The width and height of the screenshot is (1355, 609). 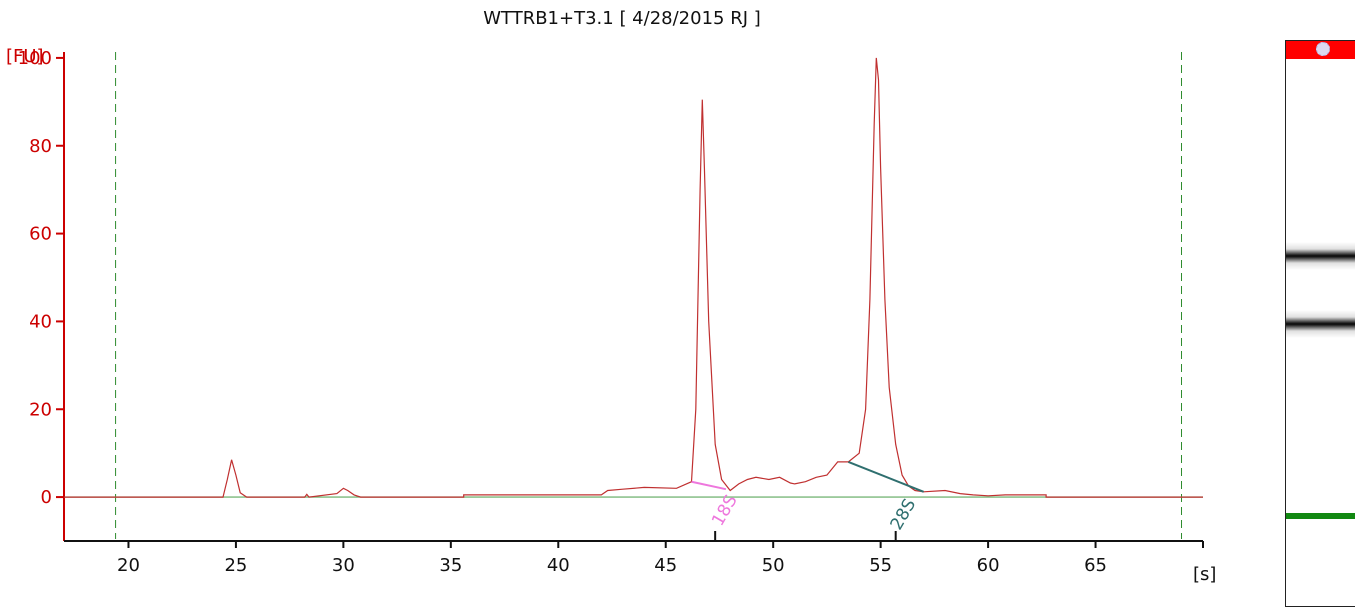 I want to click on peak-28s-label: 28S, so click(x=904, y=514).